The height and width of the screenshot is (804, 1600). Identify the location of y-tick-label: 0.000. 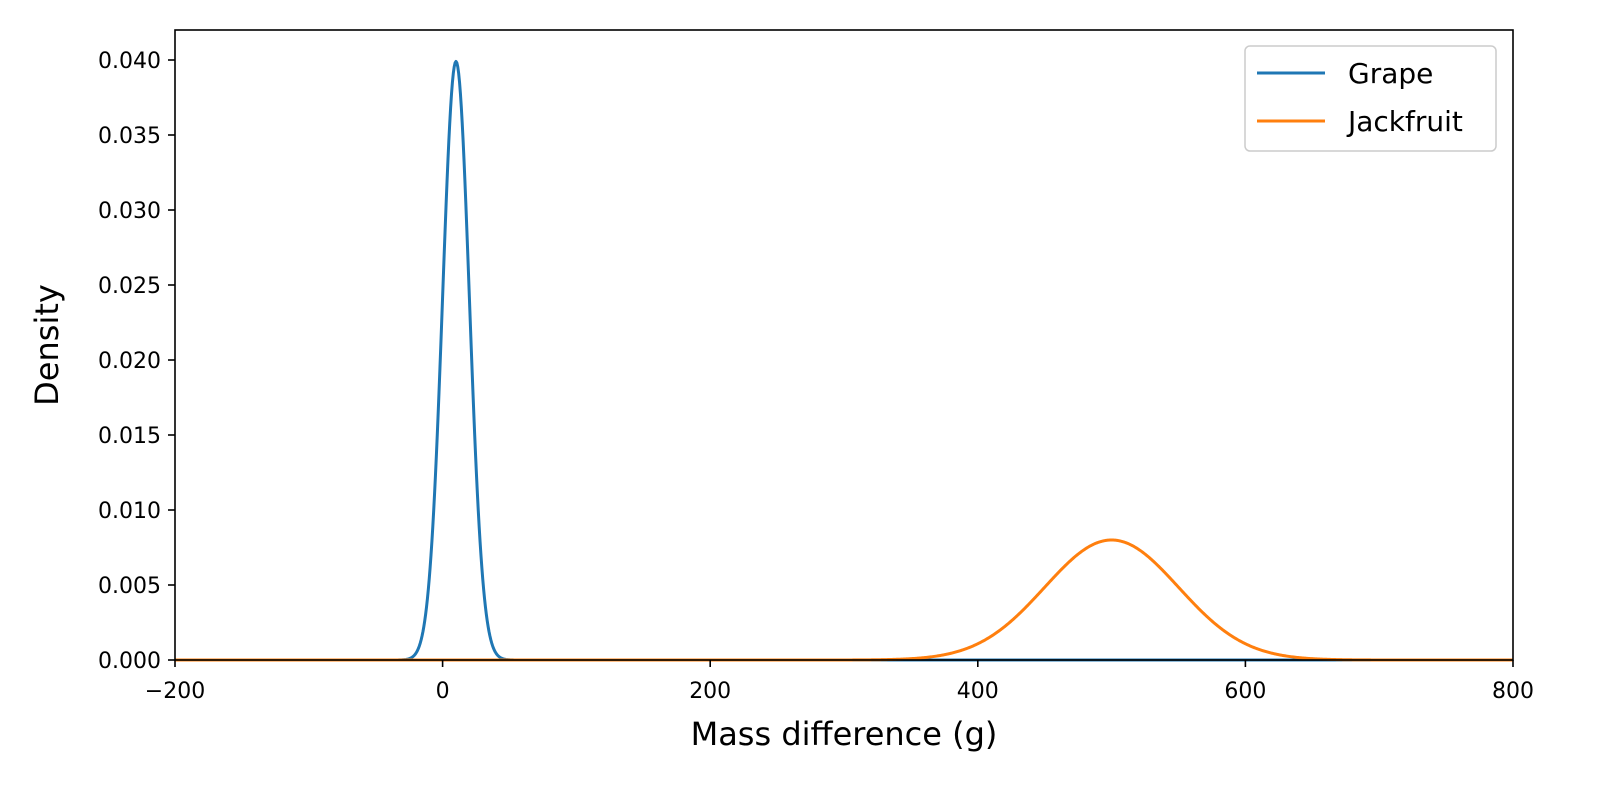
(129, 661).